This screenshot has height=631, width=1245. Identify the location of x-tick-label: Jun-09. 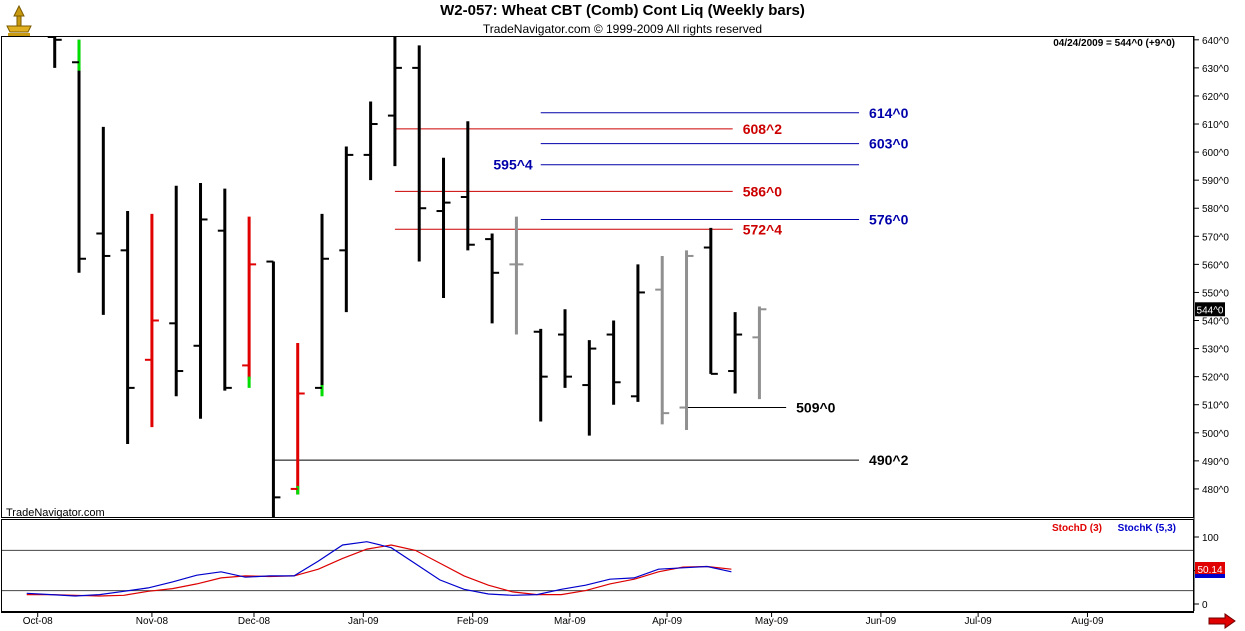
(881, 621).